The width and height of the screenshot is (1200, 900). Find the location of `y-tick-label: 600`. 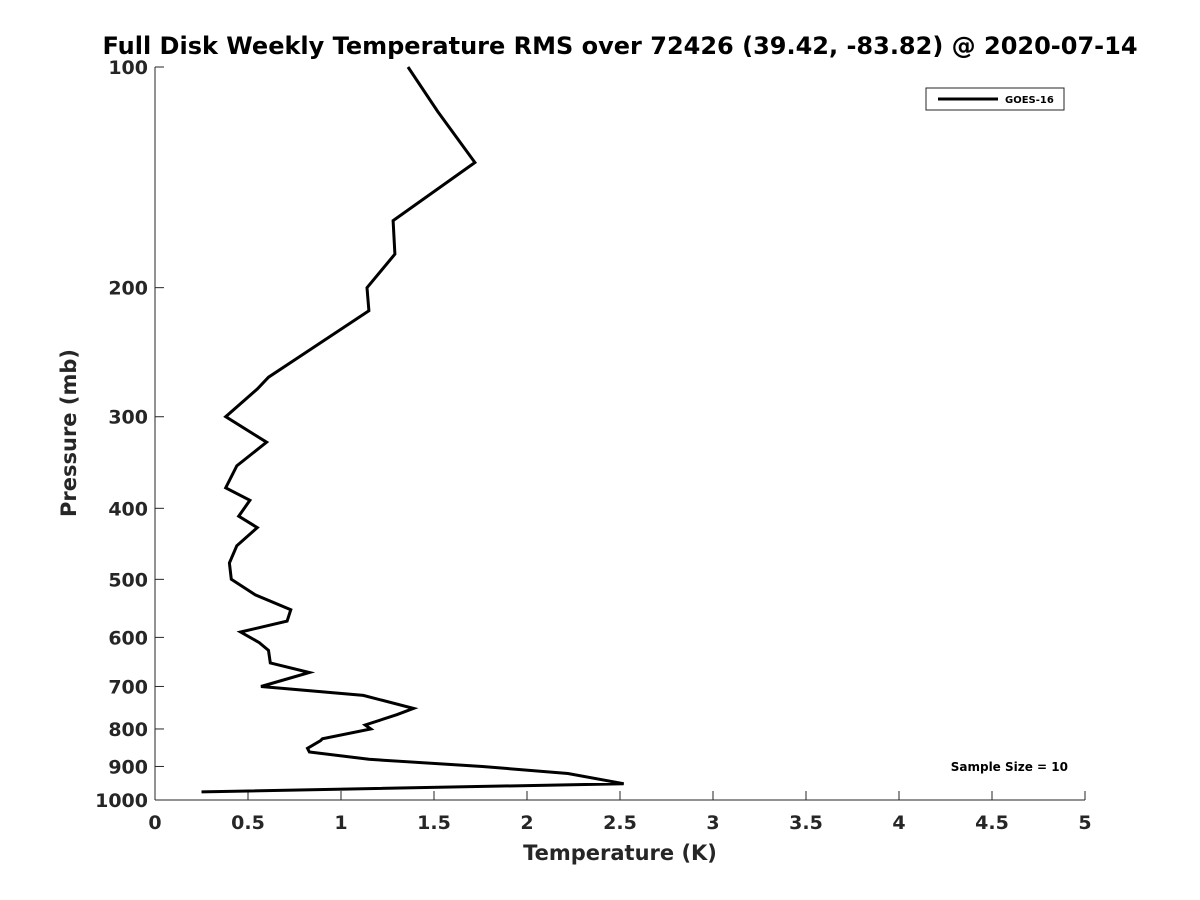

y-tick-label: 600 is located at coordinates (128, 638).